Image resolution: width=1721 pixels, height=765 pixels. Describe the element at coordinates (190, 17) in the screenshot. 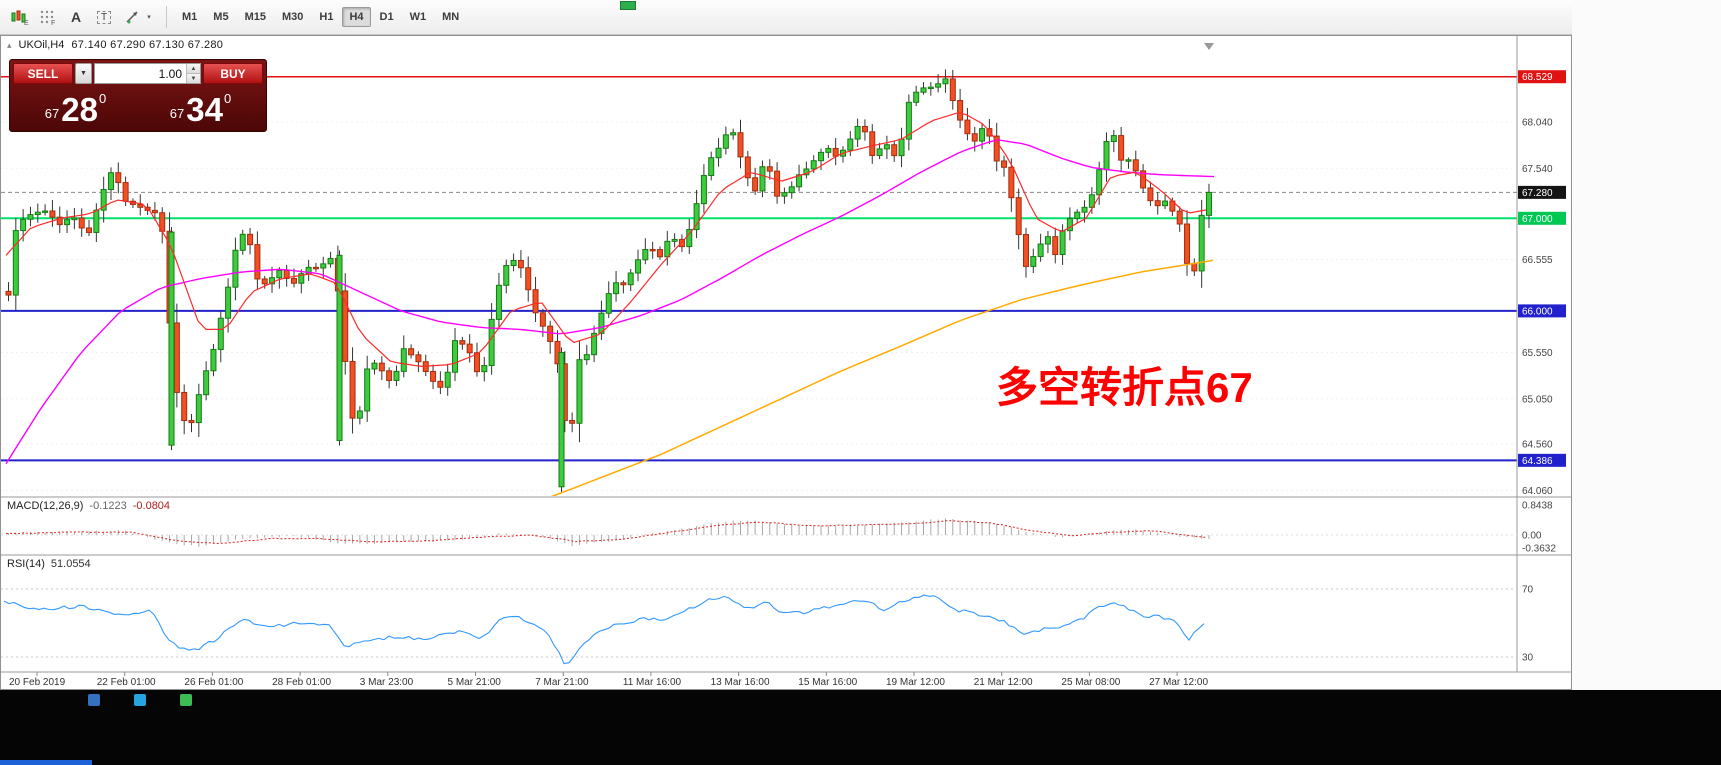

I see `timeframe-M1: M1` at that location.